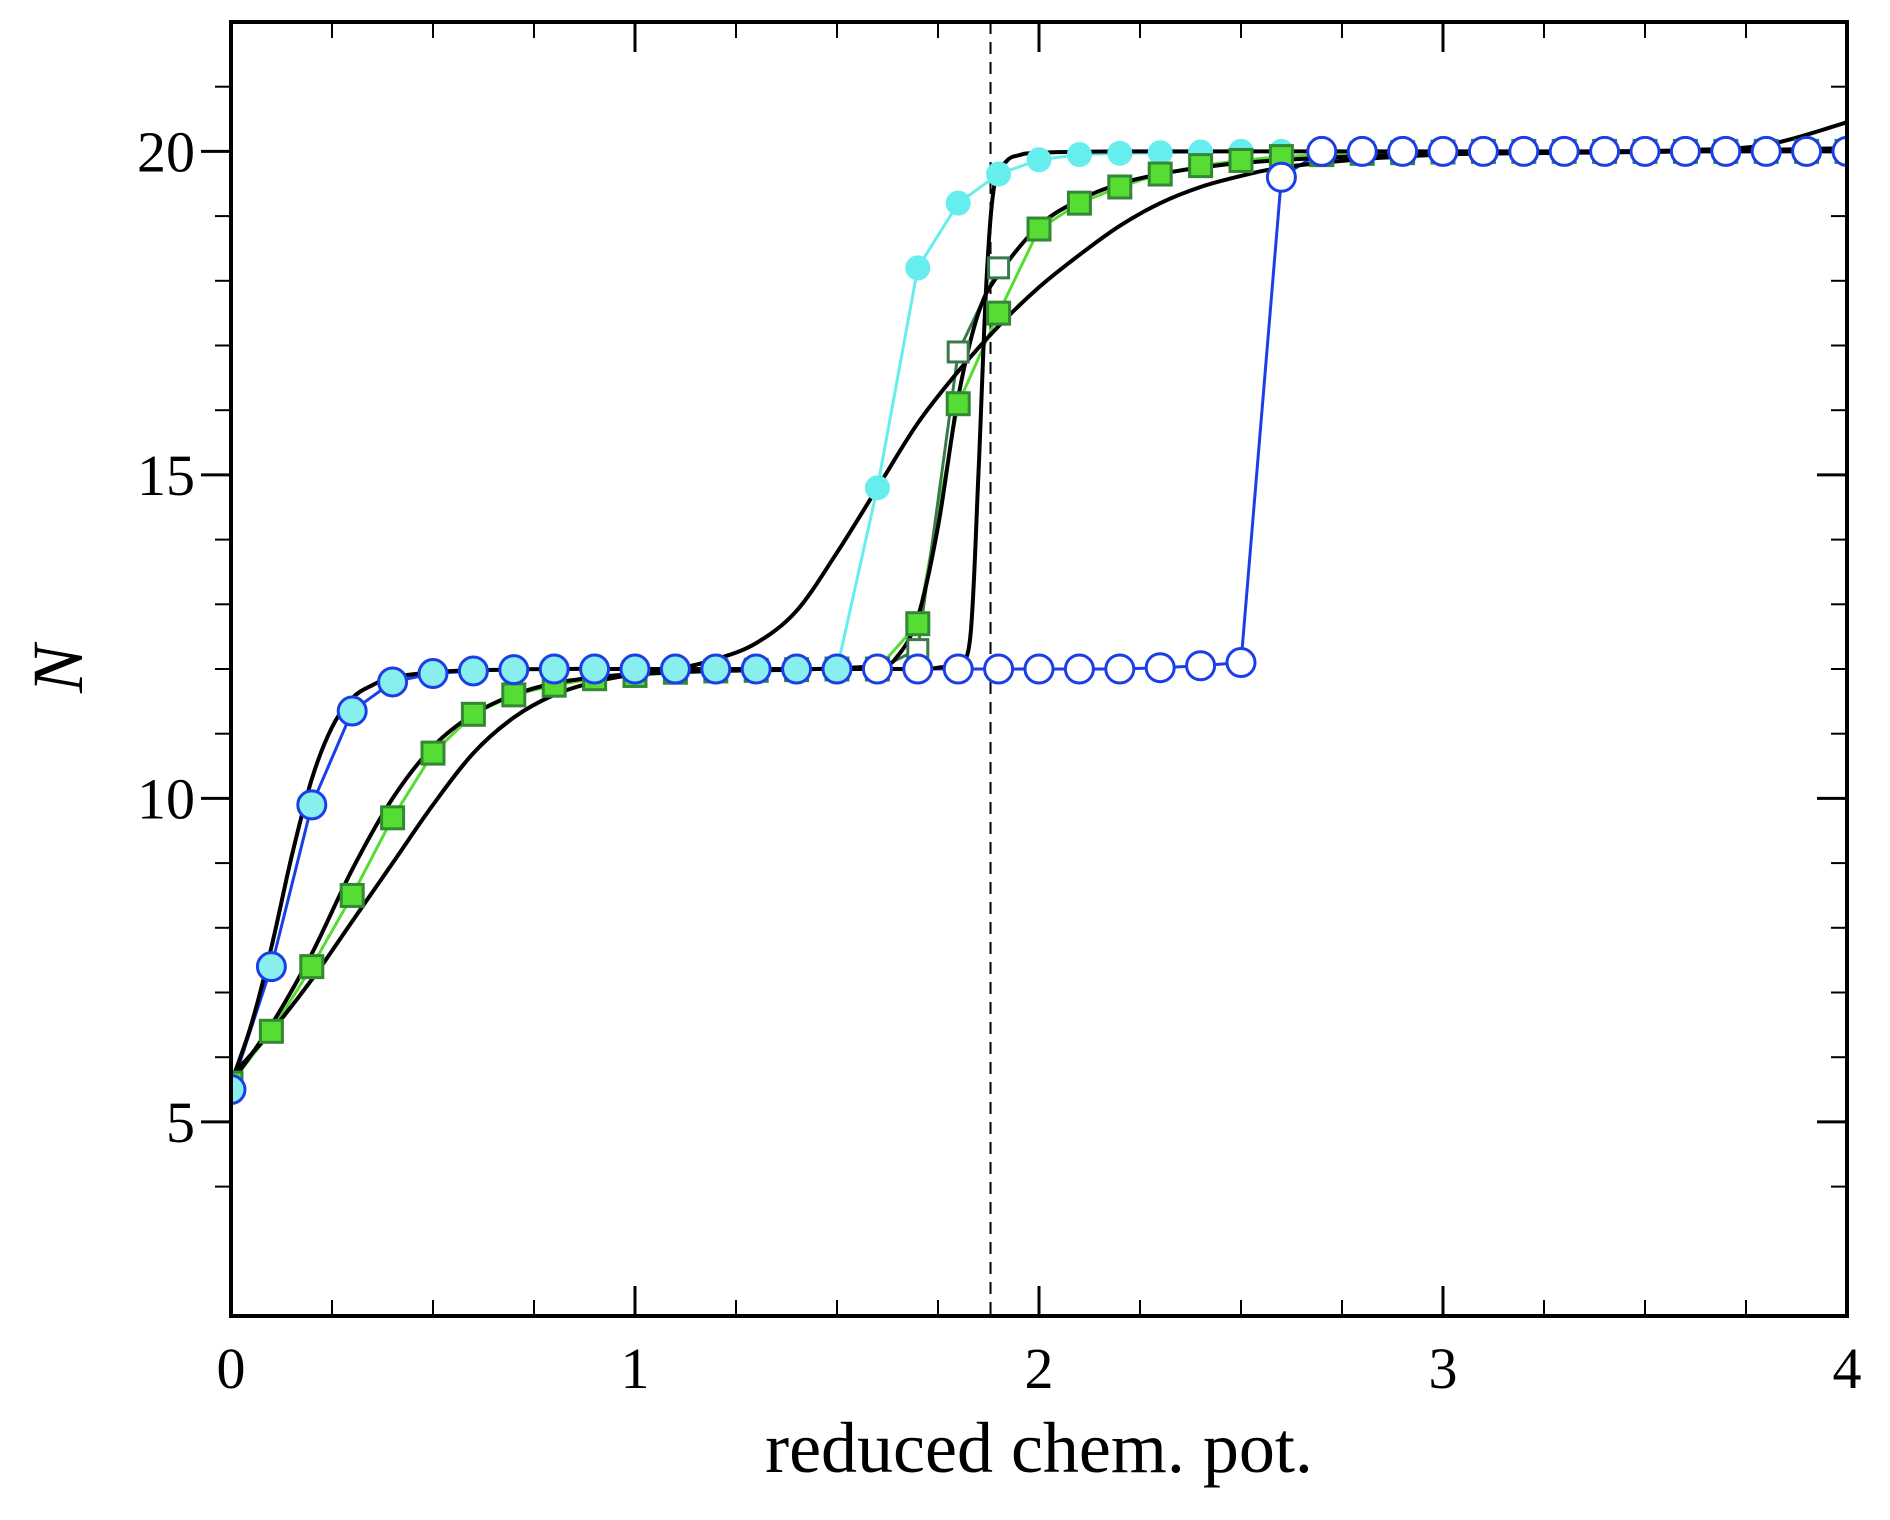  Describe the element at coordinates (1039, 1368) in the screenshot. I see `x-tick-label: 2` at that location.